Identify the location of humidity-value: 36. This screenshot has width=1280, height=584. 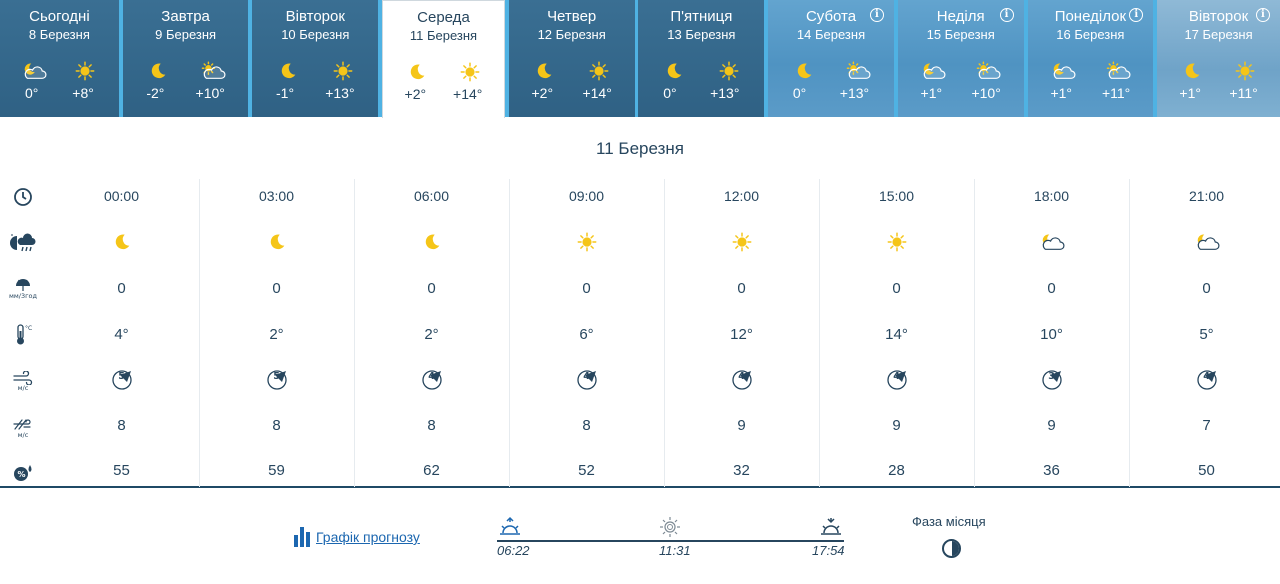
(1051, 470).